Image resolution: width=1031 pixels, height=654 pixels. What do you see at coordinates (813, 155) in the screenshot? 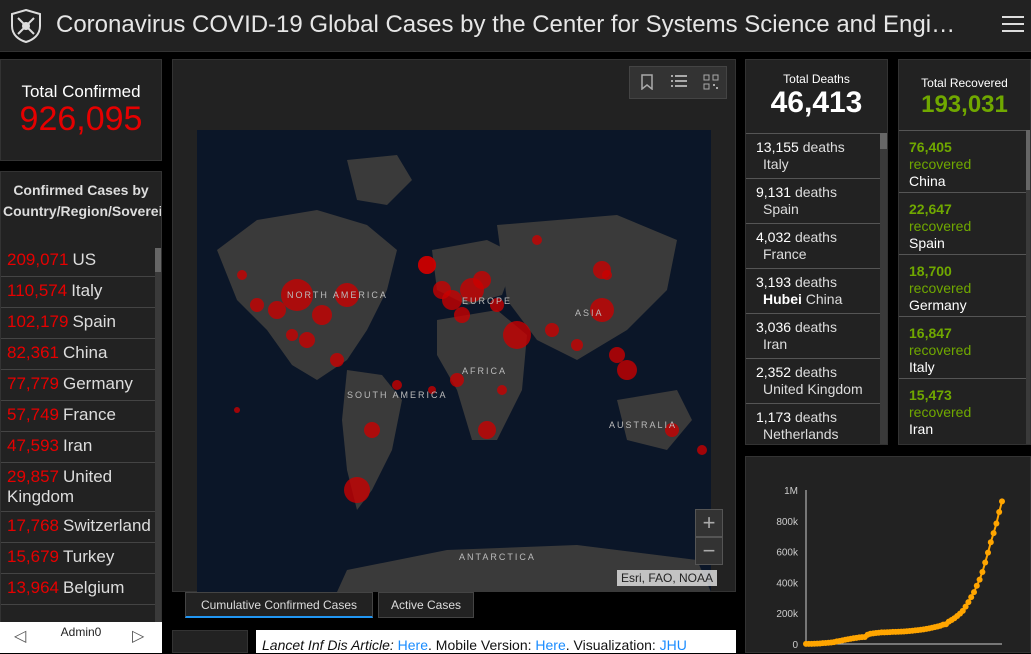
I see `list-item: 13,155 deaths Italy` at bounding box center [813, 155].